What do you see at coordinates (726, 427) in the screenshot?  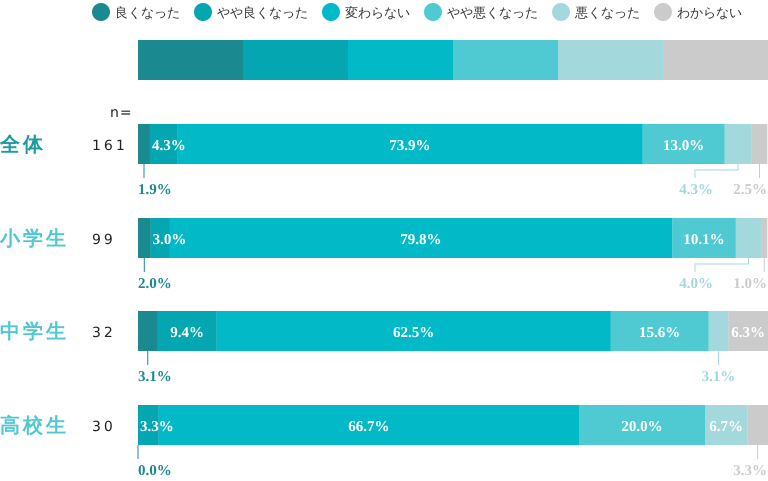 I see `data-label: 6.7%` at bounding box center [726, 427].